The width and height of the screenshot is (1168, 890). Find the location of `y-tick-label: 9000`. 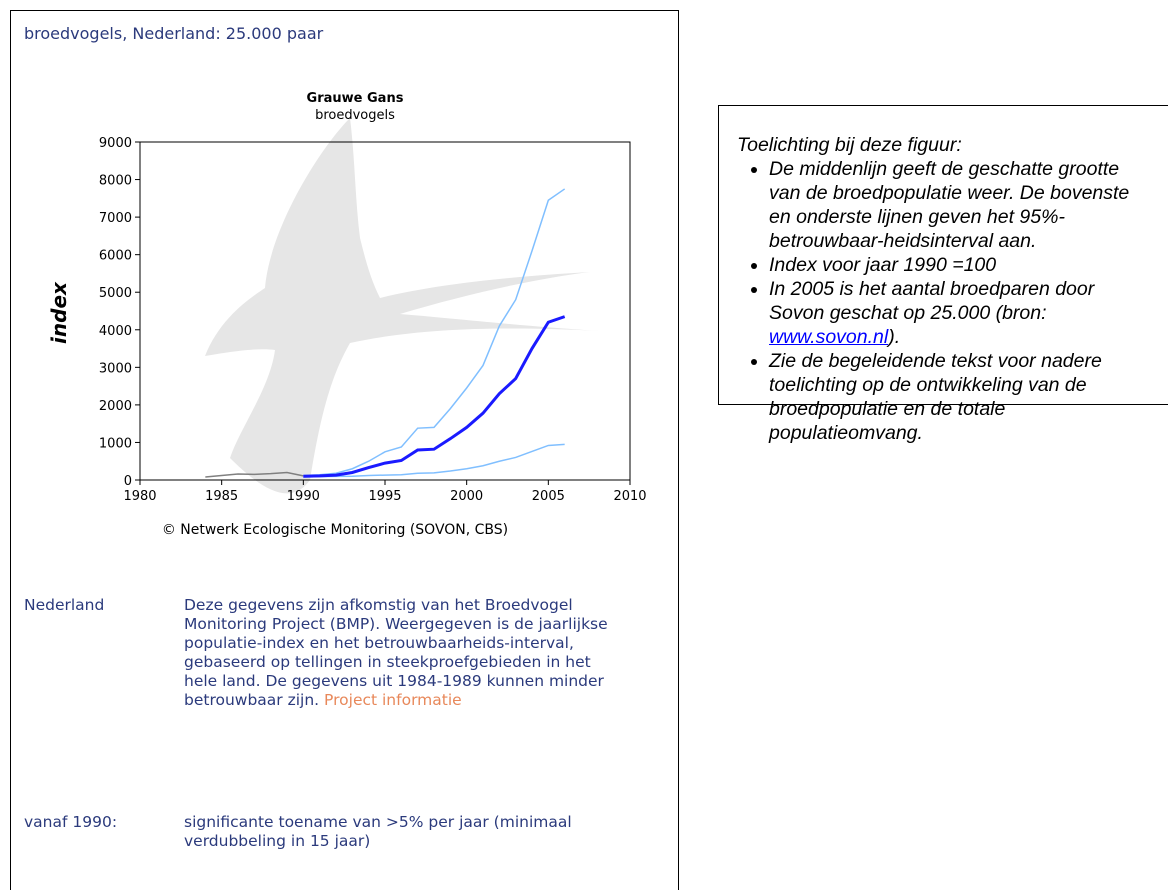

y-tick-label: 9000 is located at coordinates (115, 143).